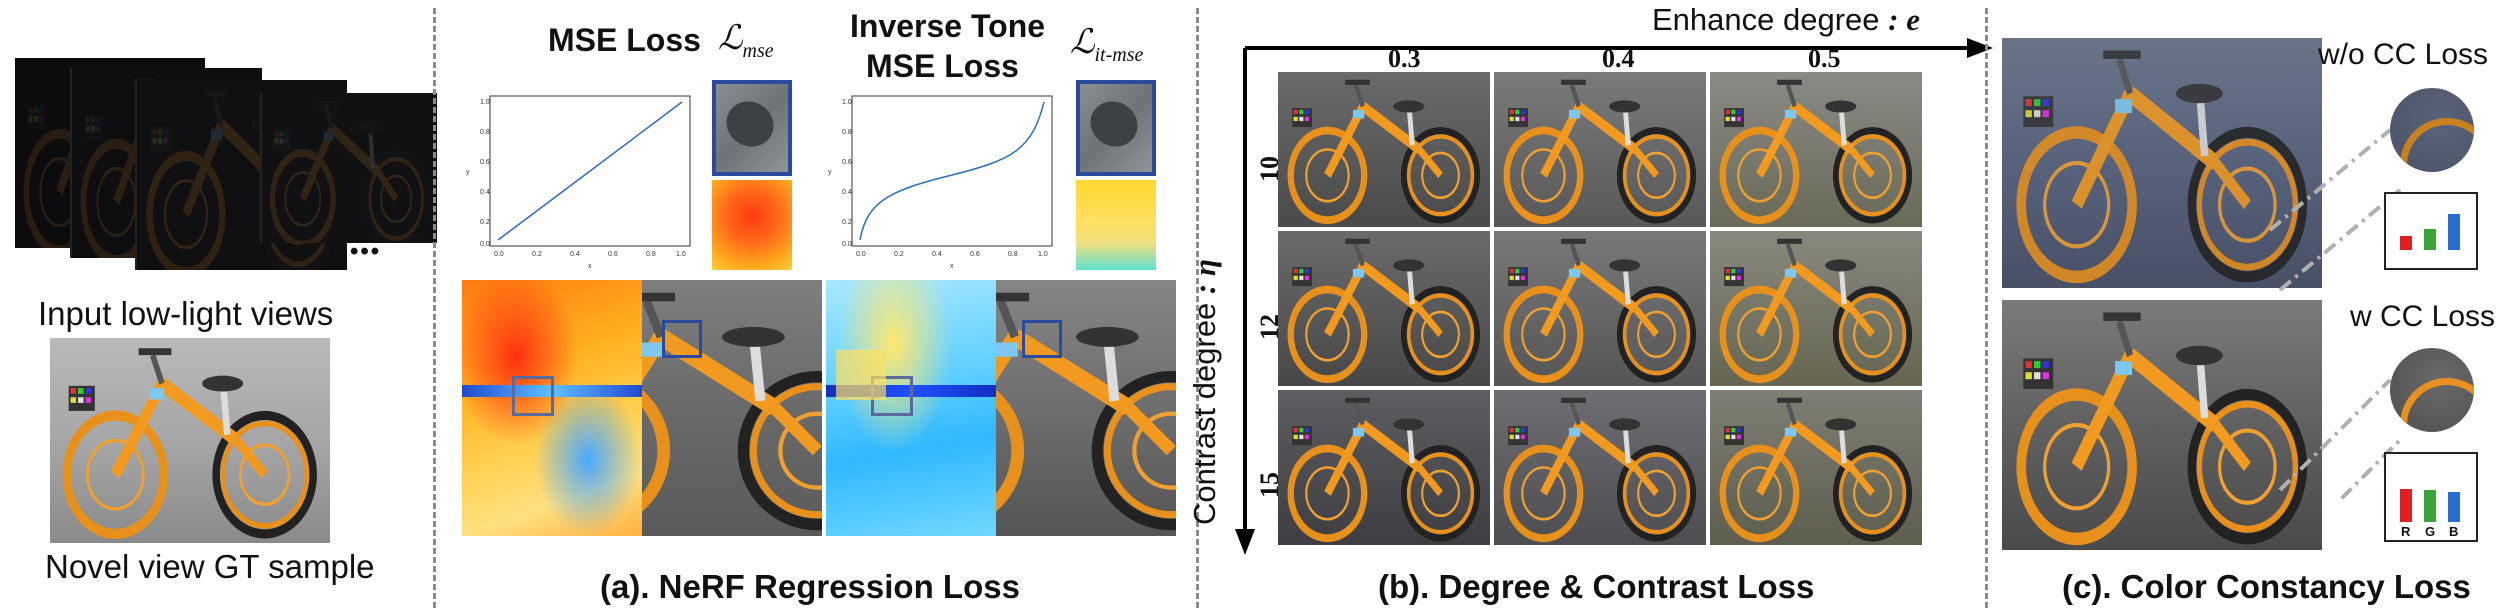 Image resolution: width=2514 pixels, height=616 pixels. What do you see at coordinates (1116, 128) in the screenshot?
I see `itmse-zoom-crop` at bounding box center [1116, 128].